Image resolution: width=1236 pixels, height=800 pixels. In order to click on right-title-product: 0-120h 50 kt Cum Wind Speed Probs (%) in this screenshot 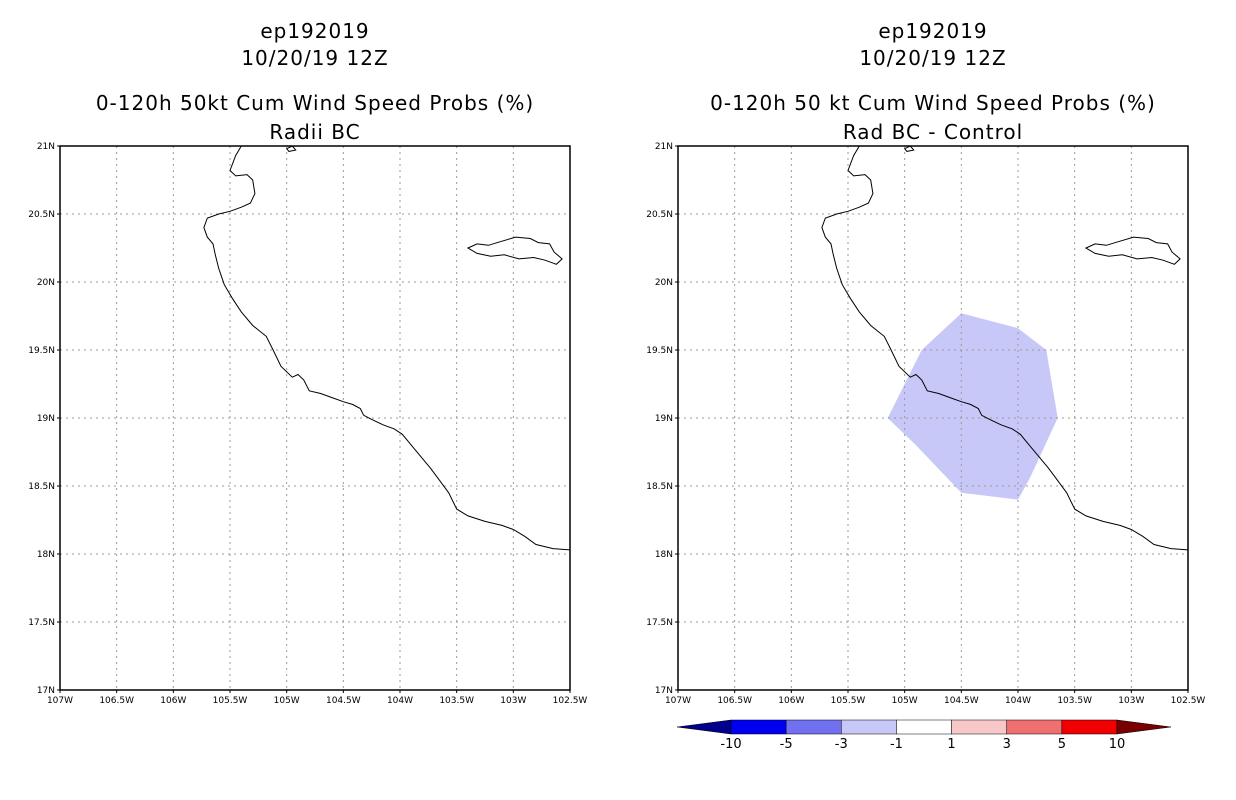, I will do `click(933, 103)`.